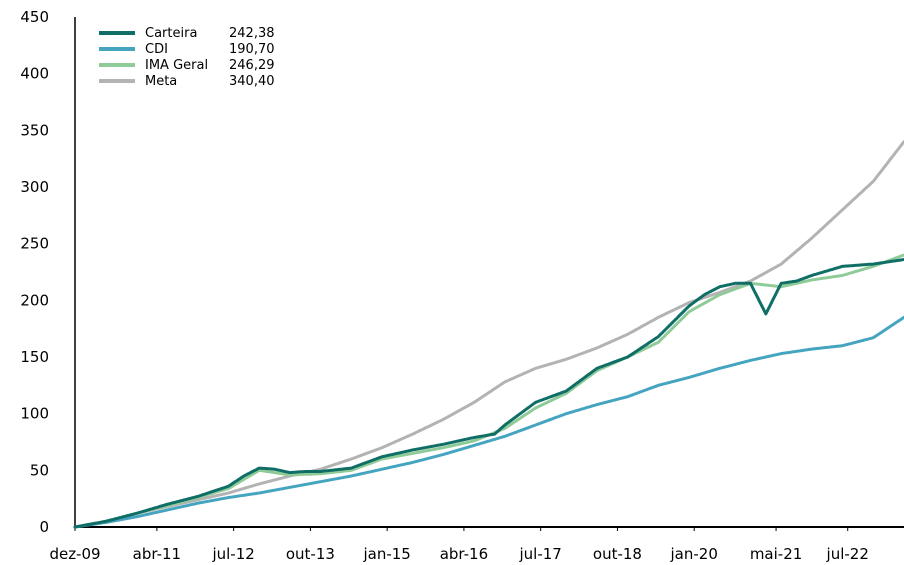 Image resolution: width=904 pixels, height=565 pixels. What do you see at coordinates (34, 300) in the screenshot?
I see `y-tick-label: 200` at bounding box center [34, 300].